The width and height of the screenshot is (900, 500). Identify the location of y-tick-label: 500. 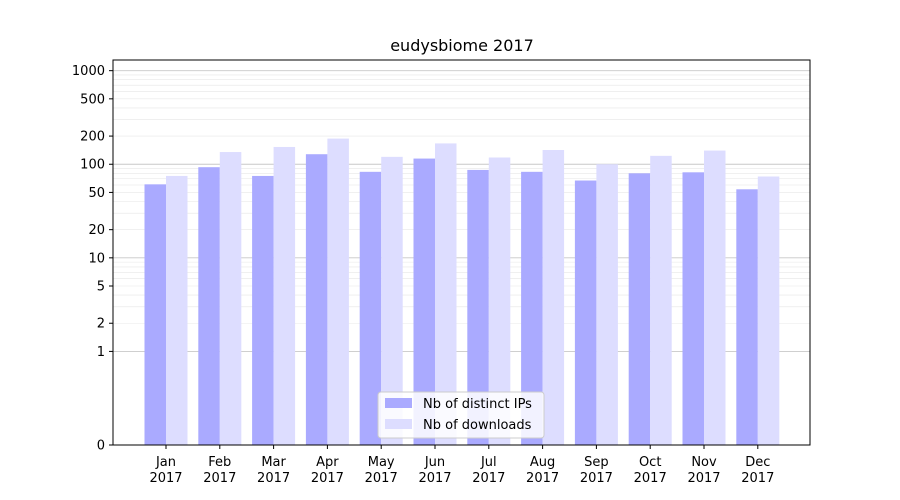
(92, 99).